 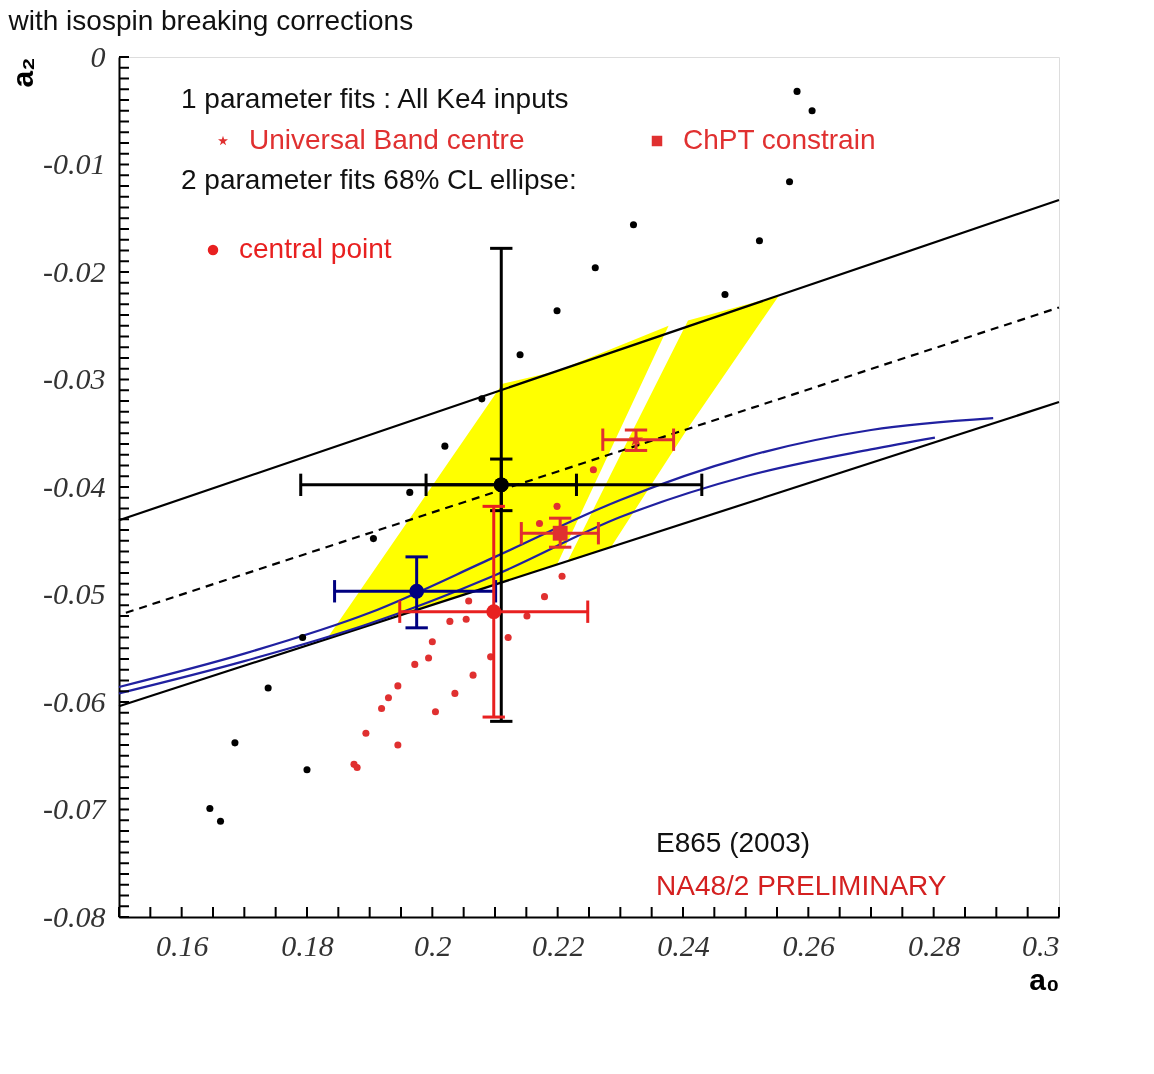 What do you see at coordinates (74, 163) in the screenshot?
I see `y-tick-label: -0.01` at bounding box center [74, 163].